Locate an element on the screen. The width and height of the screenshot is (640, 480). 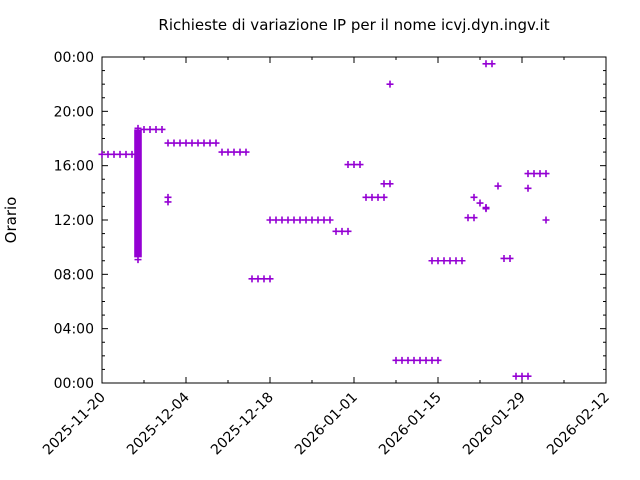
x-tick-label: 2026-02-12 is located at coordinates (578, 424).